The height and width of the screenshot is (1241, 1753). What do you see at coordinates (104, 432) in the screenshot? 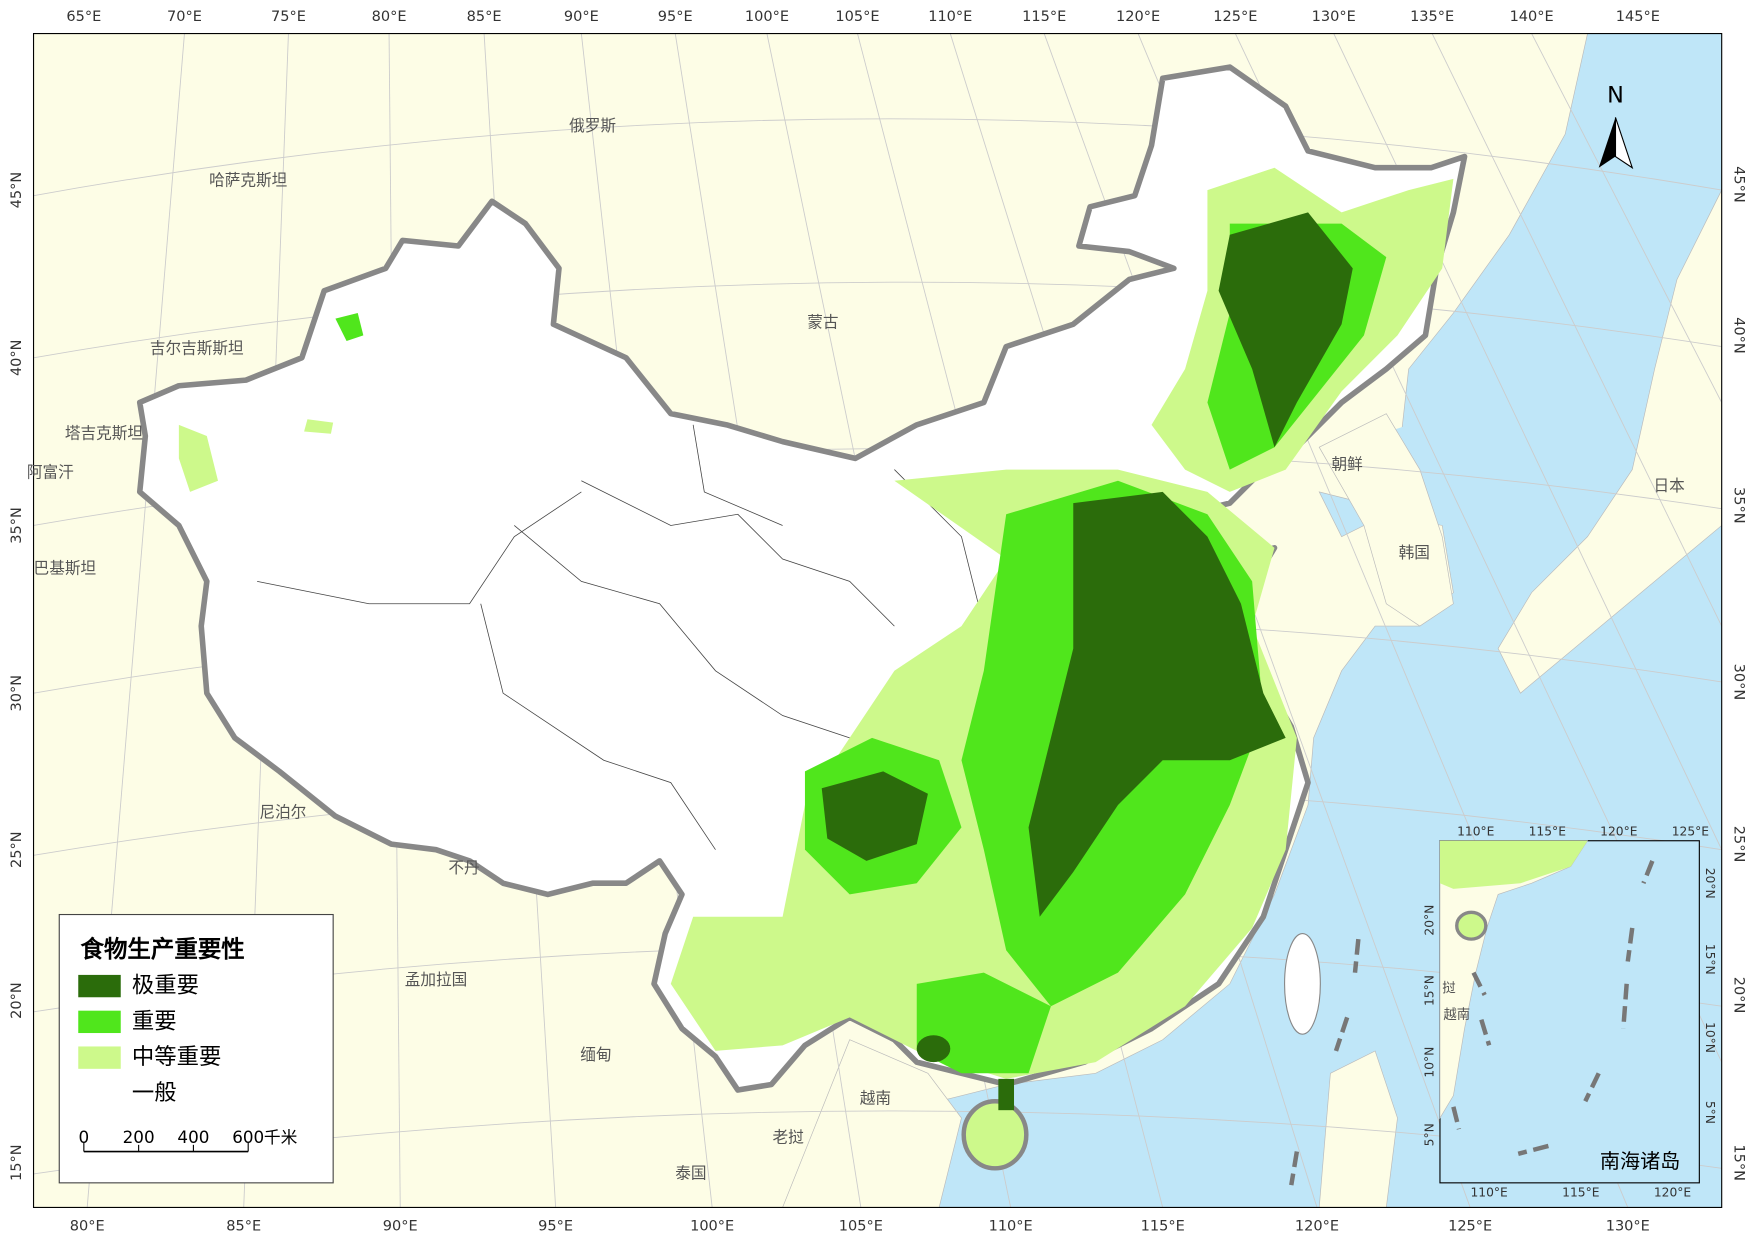
I see `country-label: 塔吉克斯坦` at bounding box center [104, 432].